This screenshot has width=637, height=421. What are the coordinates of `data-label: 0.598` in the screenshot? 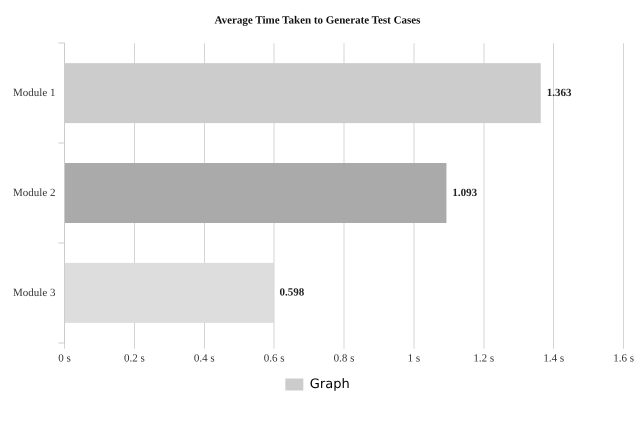 It's located at (292, 292).